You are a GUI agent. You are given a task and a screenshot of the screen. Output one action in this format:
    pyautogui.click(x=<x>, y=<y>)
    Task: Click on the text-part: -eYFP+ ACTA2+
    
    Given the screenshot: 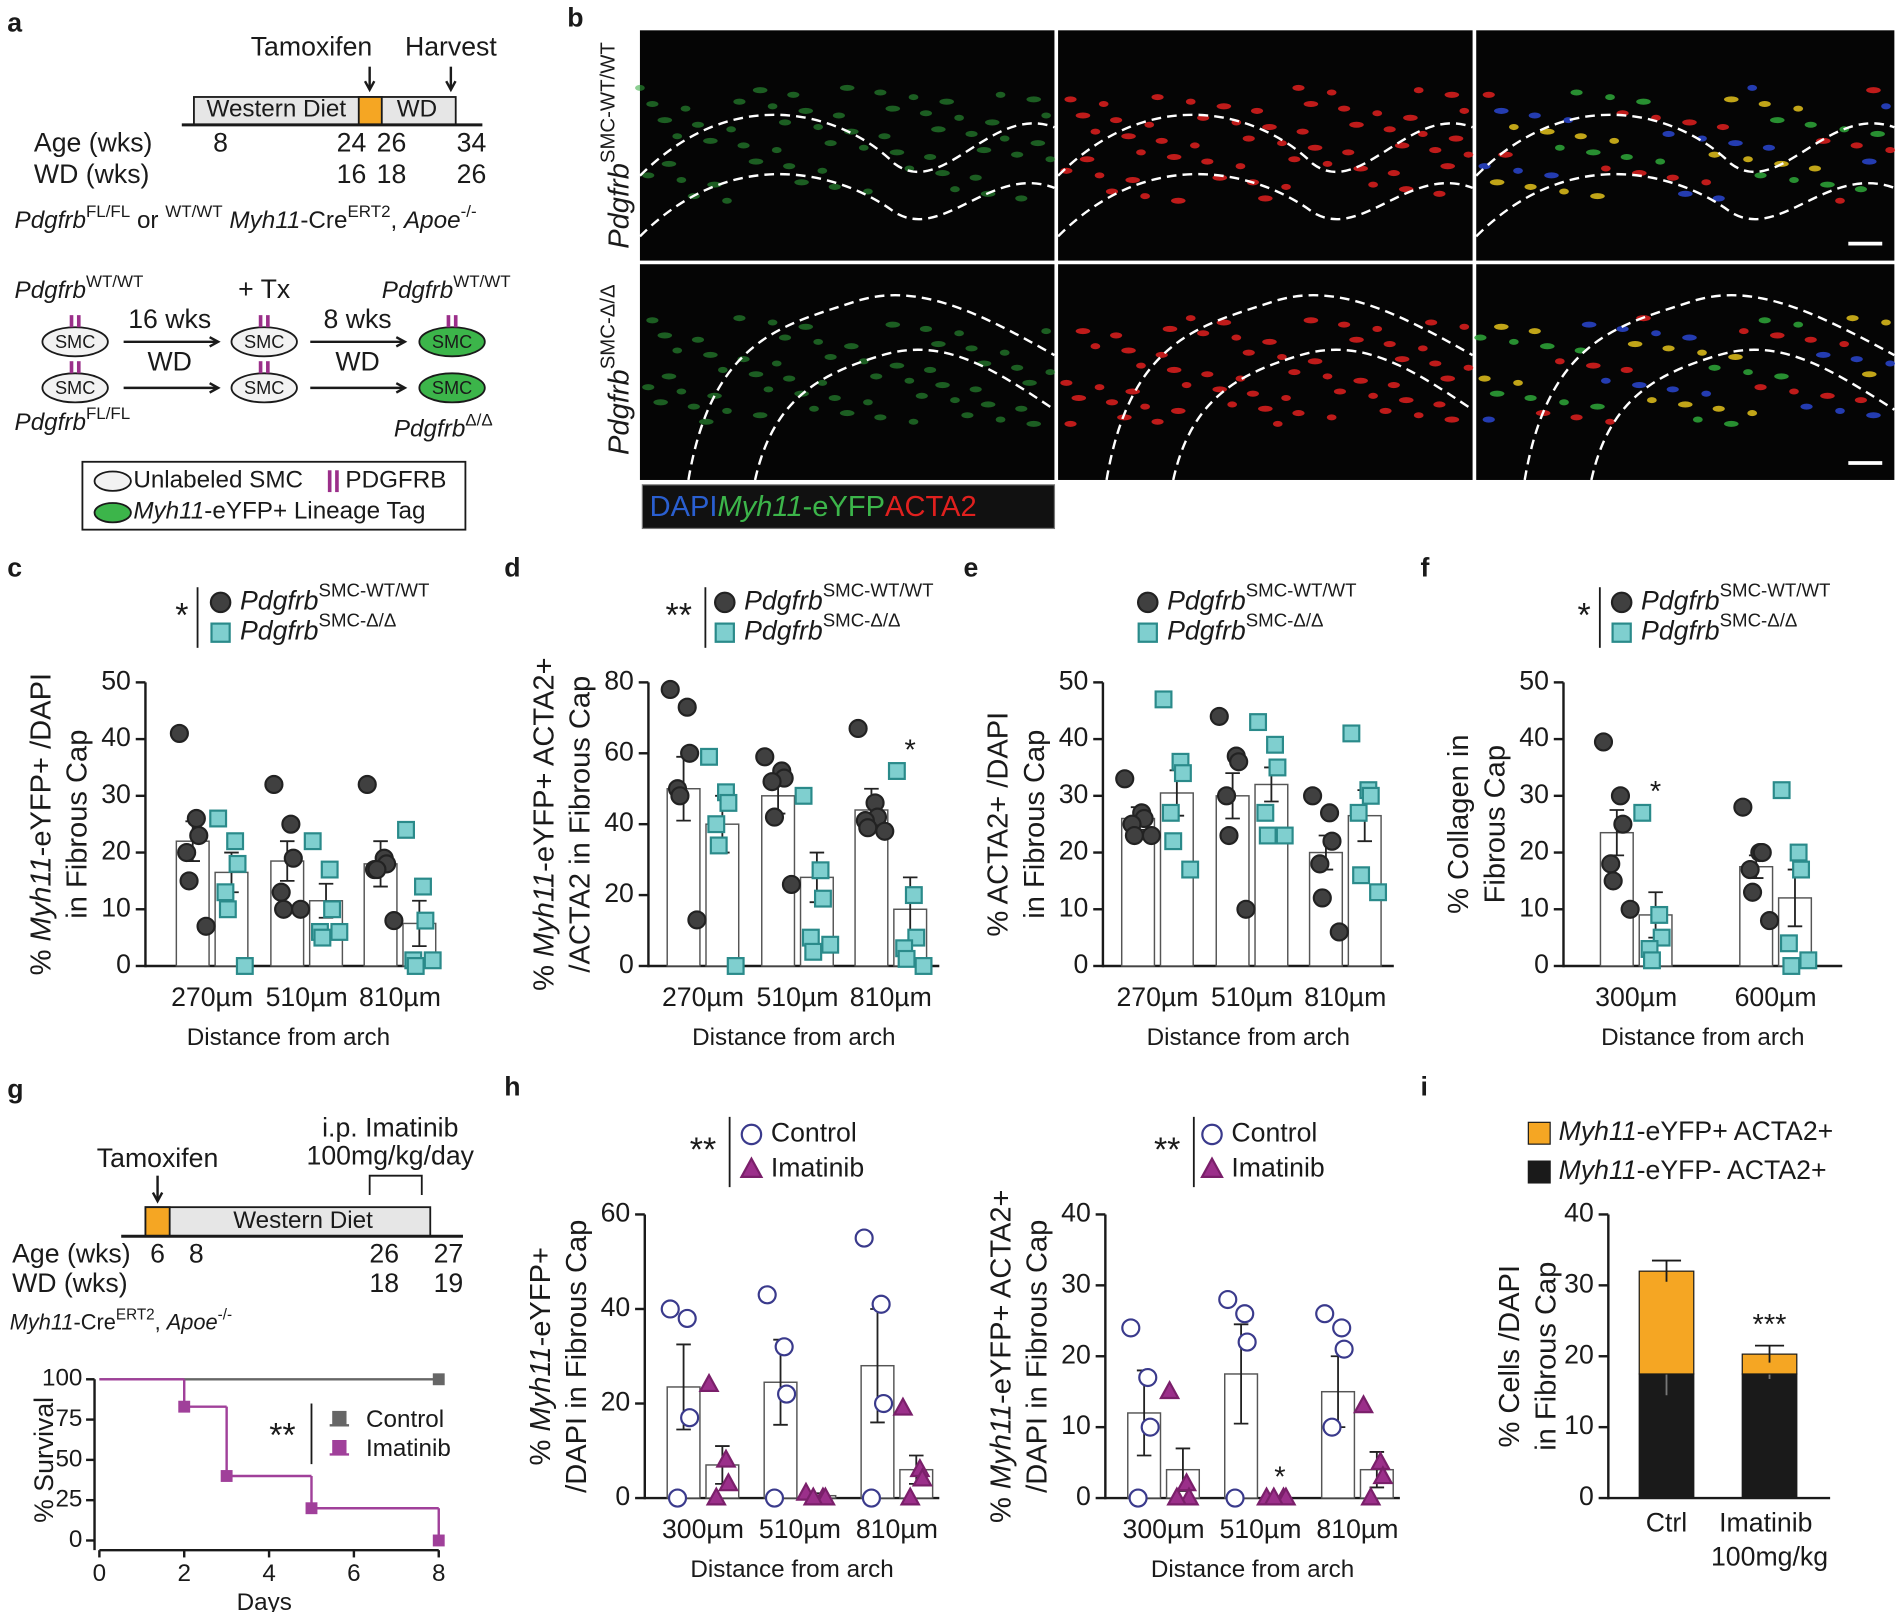 What is the action you would take?
    pyautogui.click(x=1001, y=1297)
    